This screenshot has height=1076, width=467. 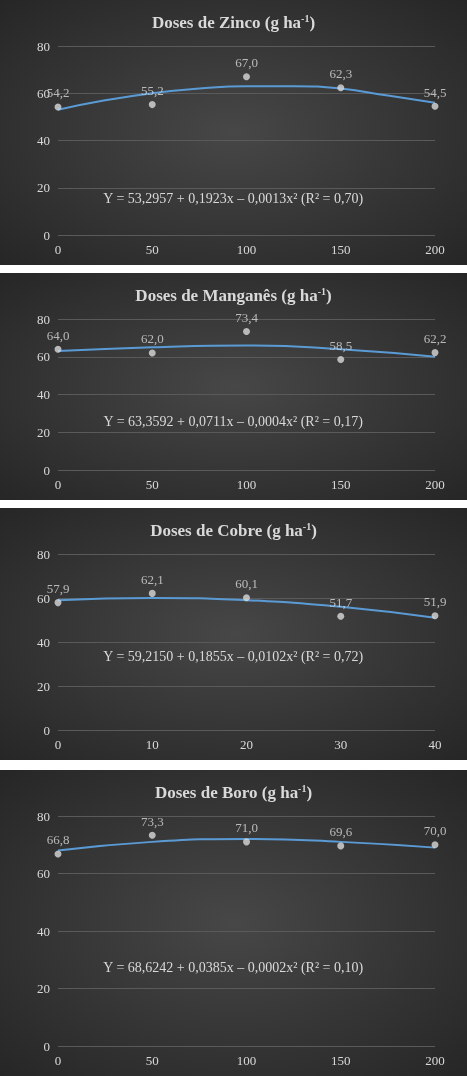 What do you see at coordinates (247, 317) in the screenshot?
I see `data-label: 73,4` at bounding box center [247, 317].